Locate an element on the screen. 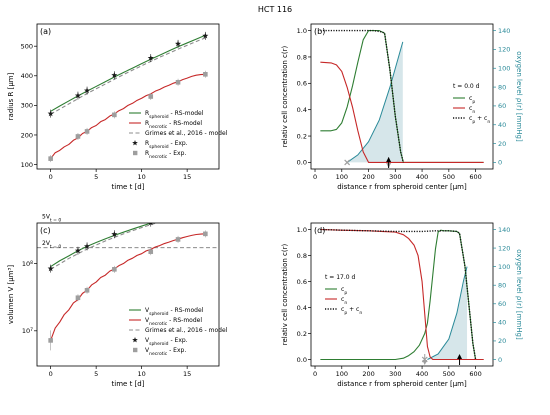 The height and width of the screenshot is (415, 550). legend-entry-label: Vspheroid - RS-model is located at coordinates (174, 312).